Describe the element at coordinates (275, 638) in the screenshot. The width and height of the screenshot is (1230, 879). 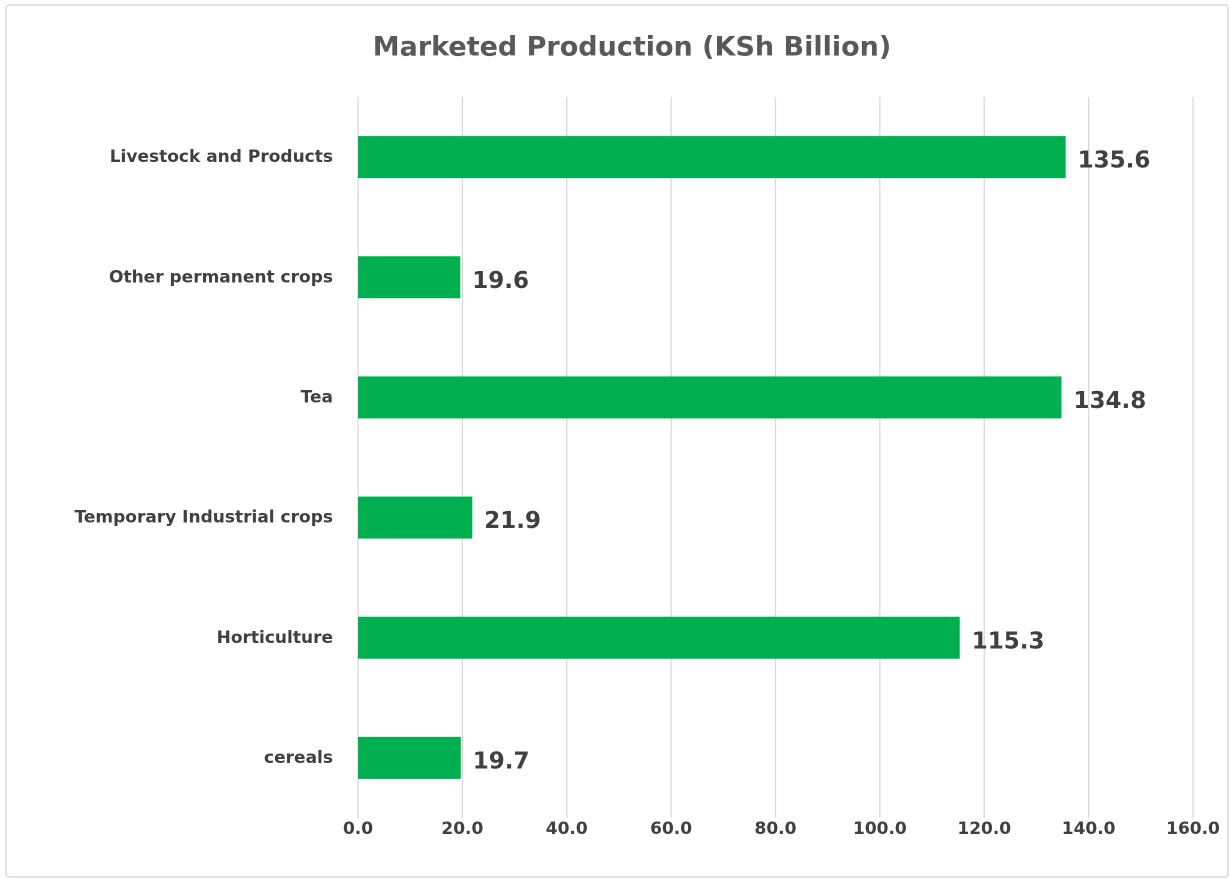
I see `y-tick-label: Horticulture` at that location.